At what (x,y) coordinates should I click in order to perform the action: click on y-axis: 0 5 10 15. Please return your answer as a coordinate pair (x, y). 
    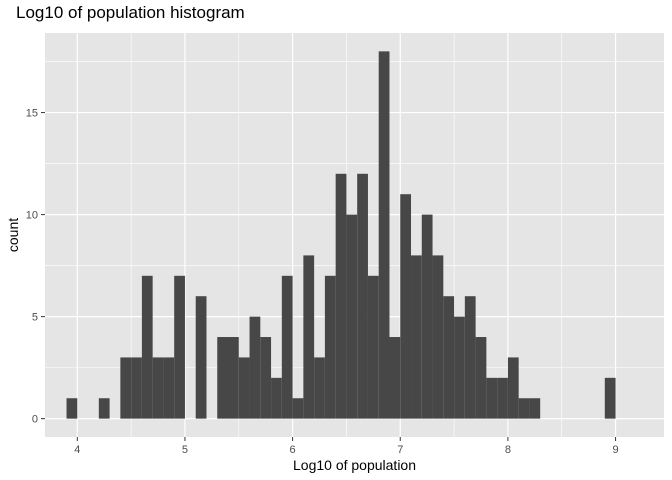
    Looking at the image, I should click on (35, 267).